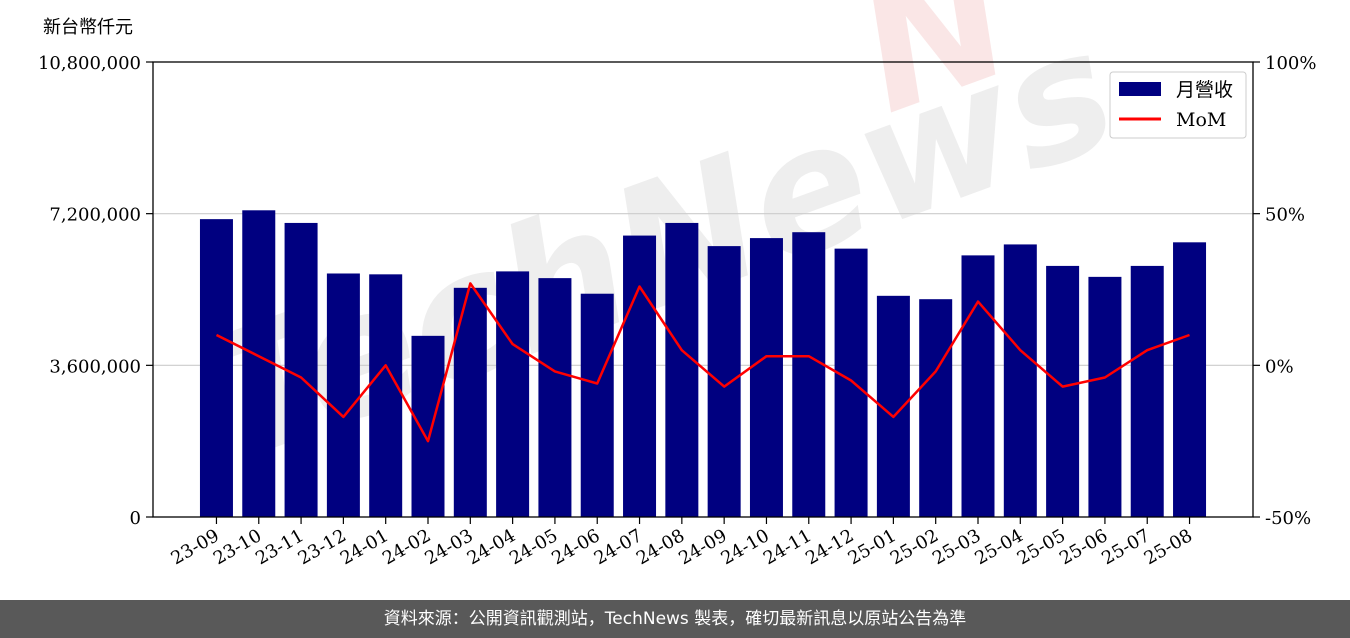  Describe the element at coordinates (1201, 120) in the screenshot. I see `legend-label-mom: MoM` at that location.